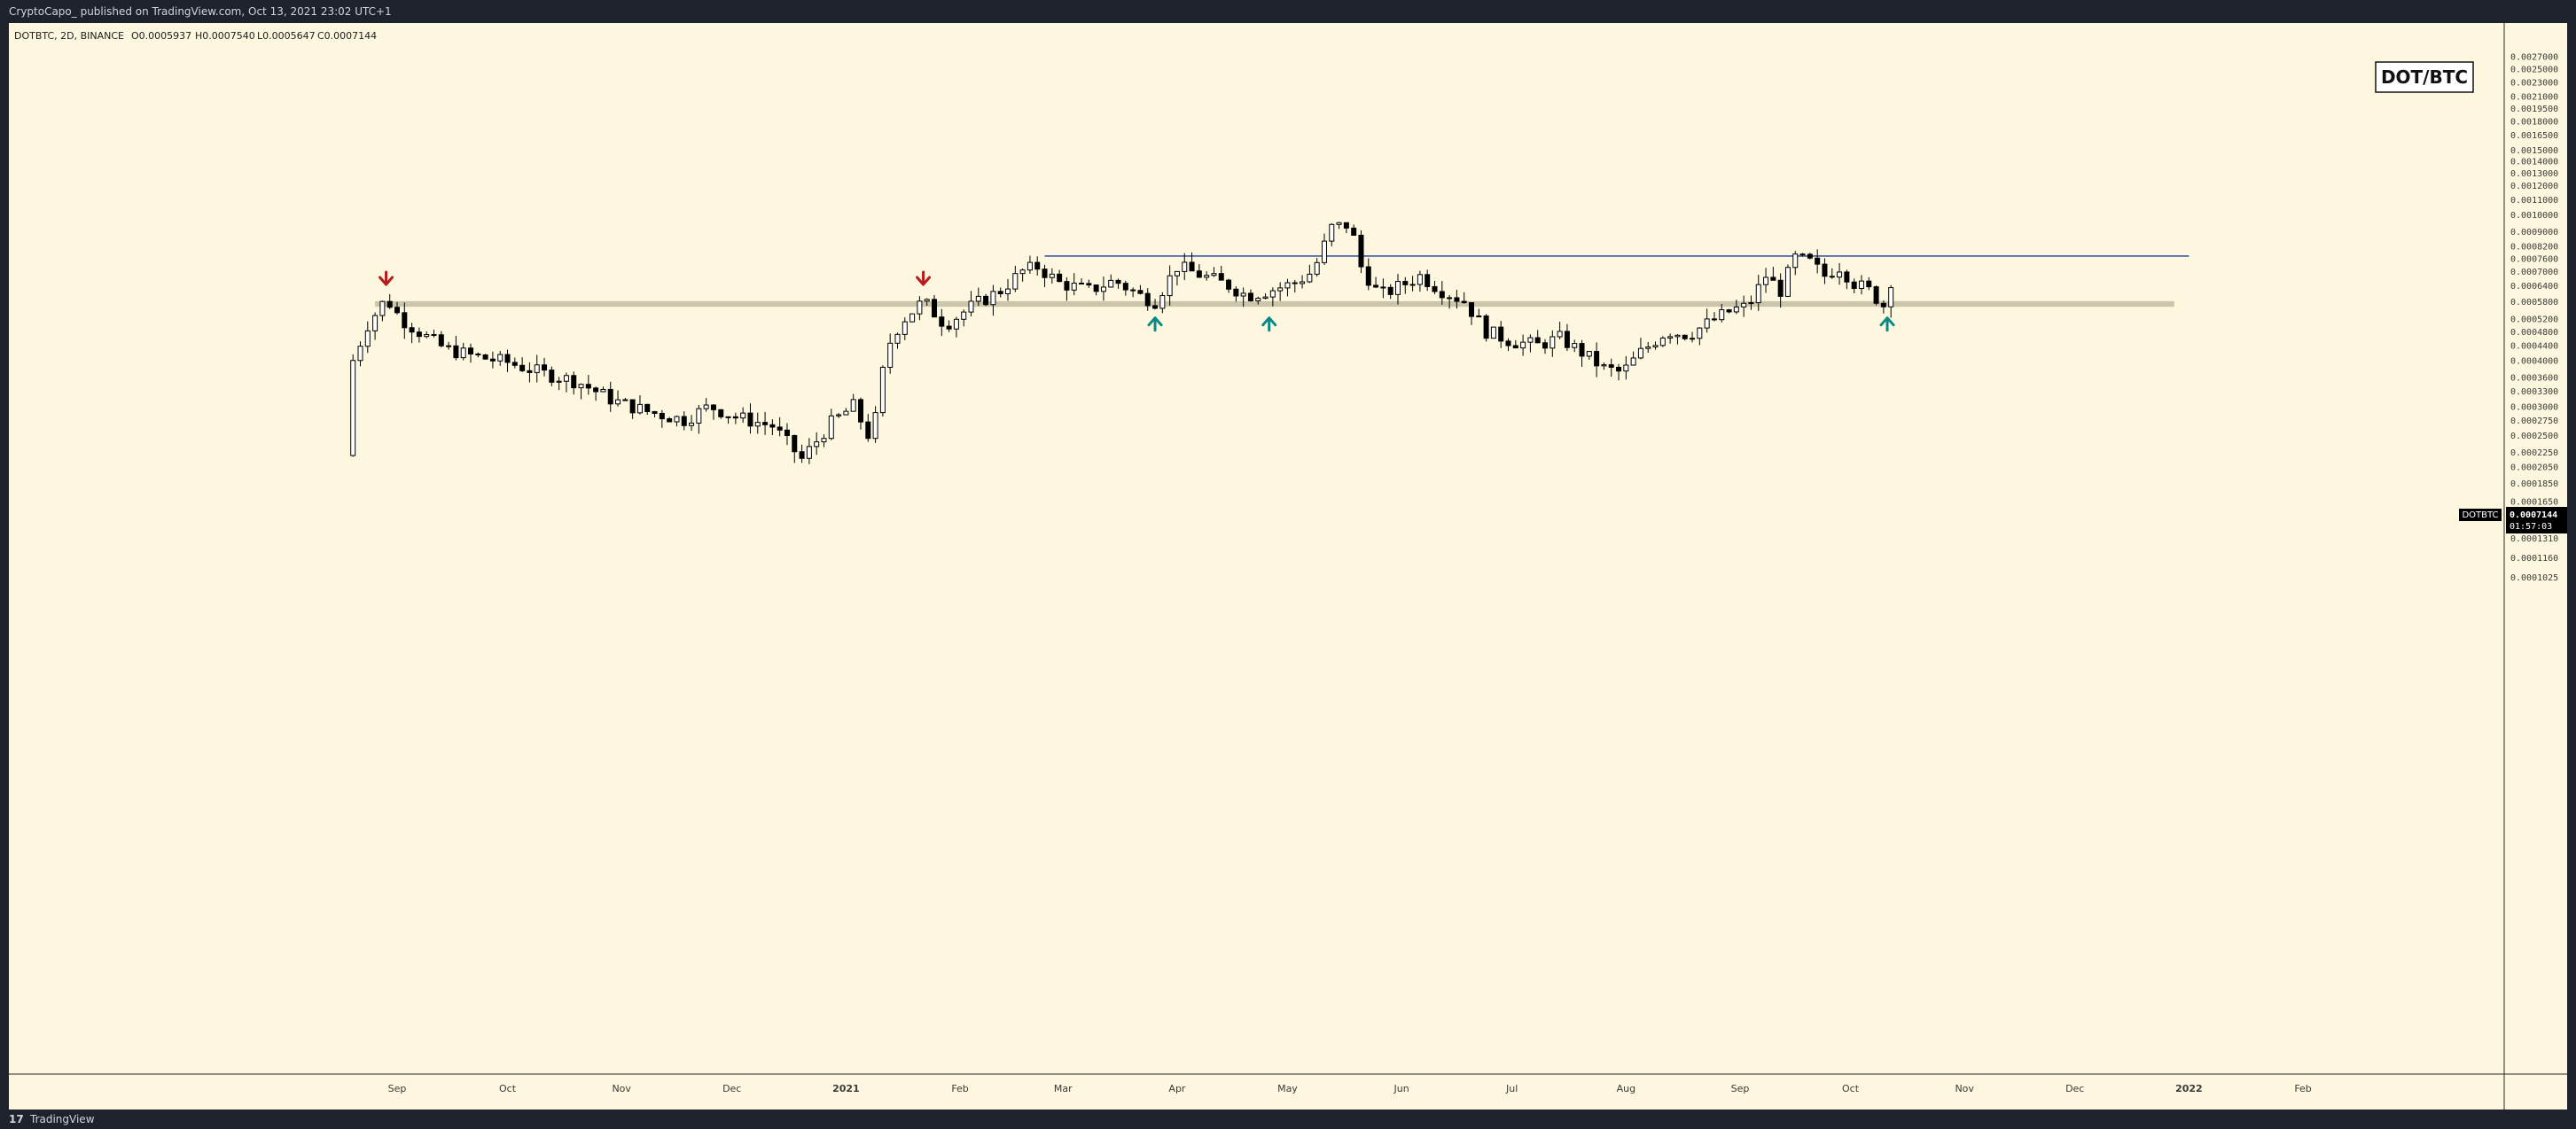 This screenshot has height=1129, width=2576. I want to click on price-tick-label: 0.0005200, so click(2534, 319).